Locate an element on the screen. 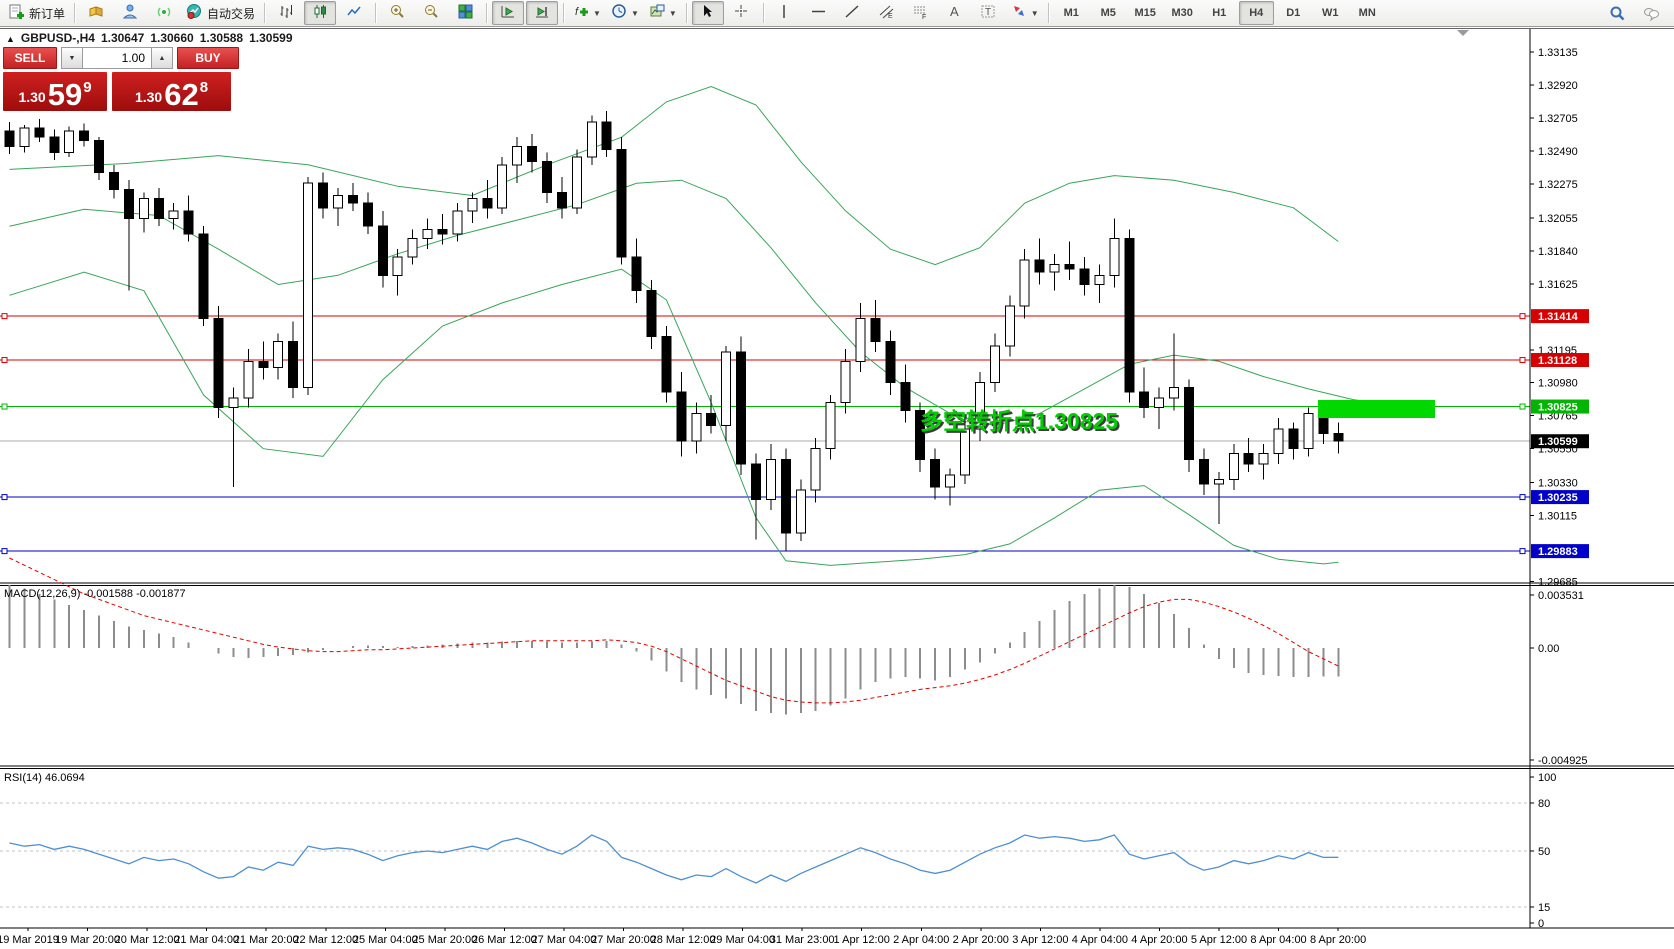 This screenshot has width=1674, height=949. rsi-axis-label: 0 is located at coordinates (1541, 924).